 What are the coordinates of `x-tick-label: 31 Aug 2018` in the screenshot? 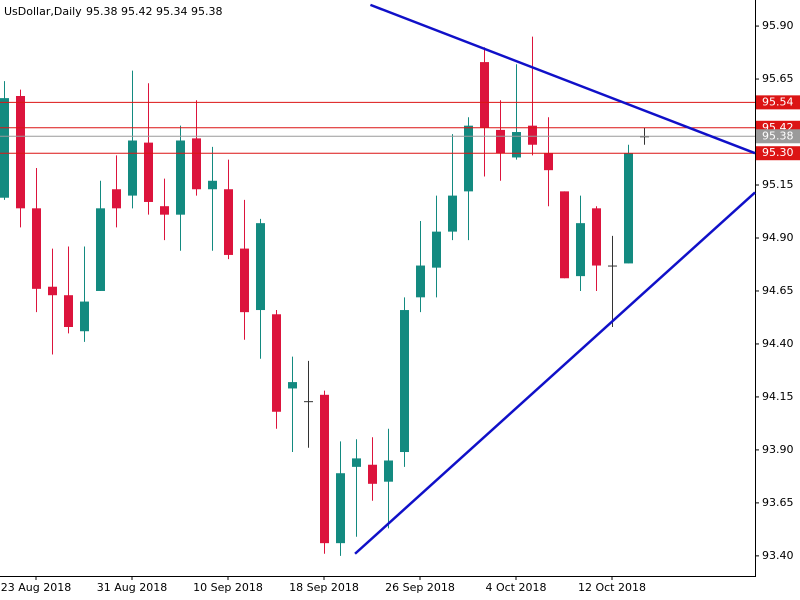 It's located at (132, 587).